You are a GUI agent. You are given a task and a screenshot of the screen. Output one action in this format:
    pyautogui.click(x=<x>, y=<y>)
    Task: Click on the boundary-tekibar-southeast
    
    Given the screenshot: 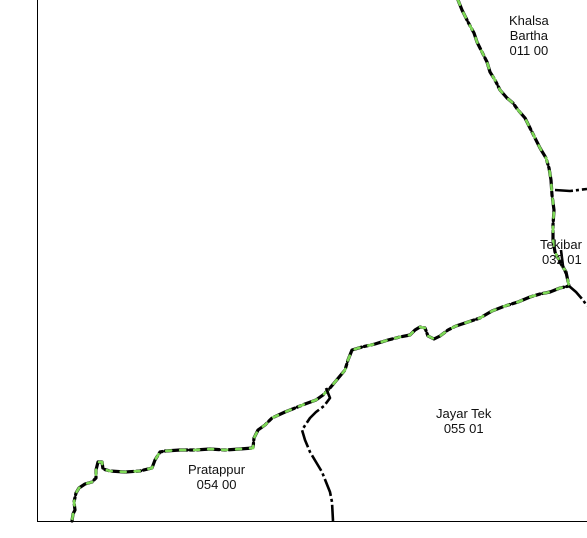 What is the action you would take?
    pyautogui.click(x=577, y=296)
    